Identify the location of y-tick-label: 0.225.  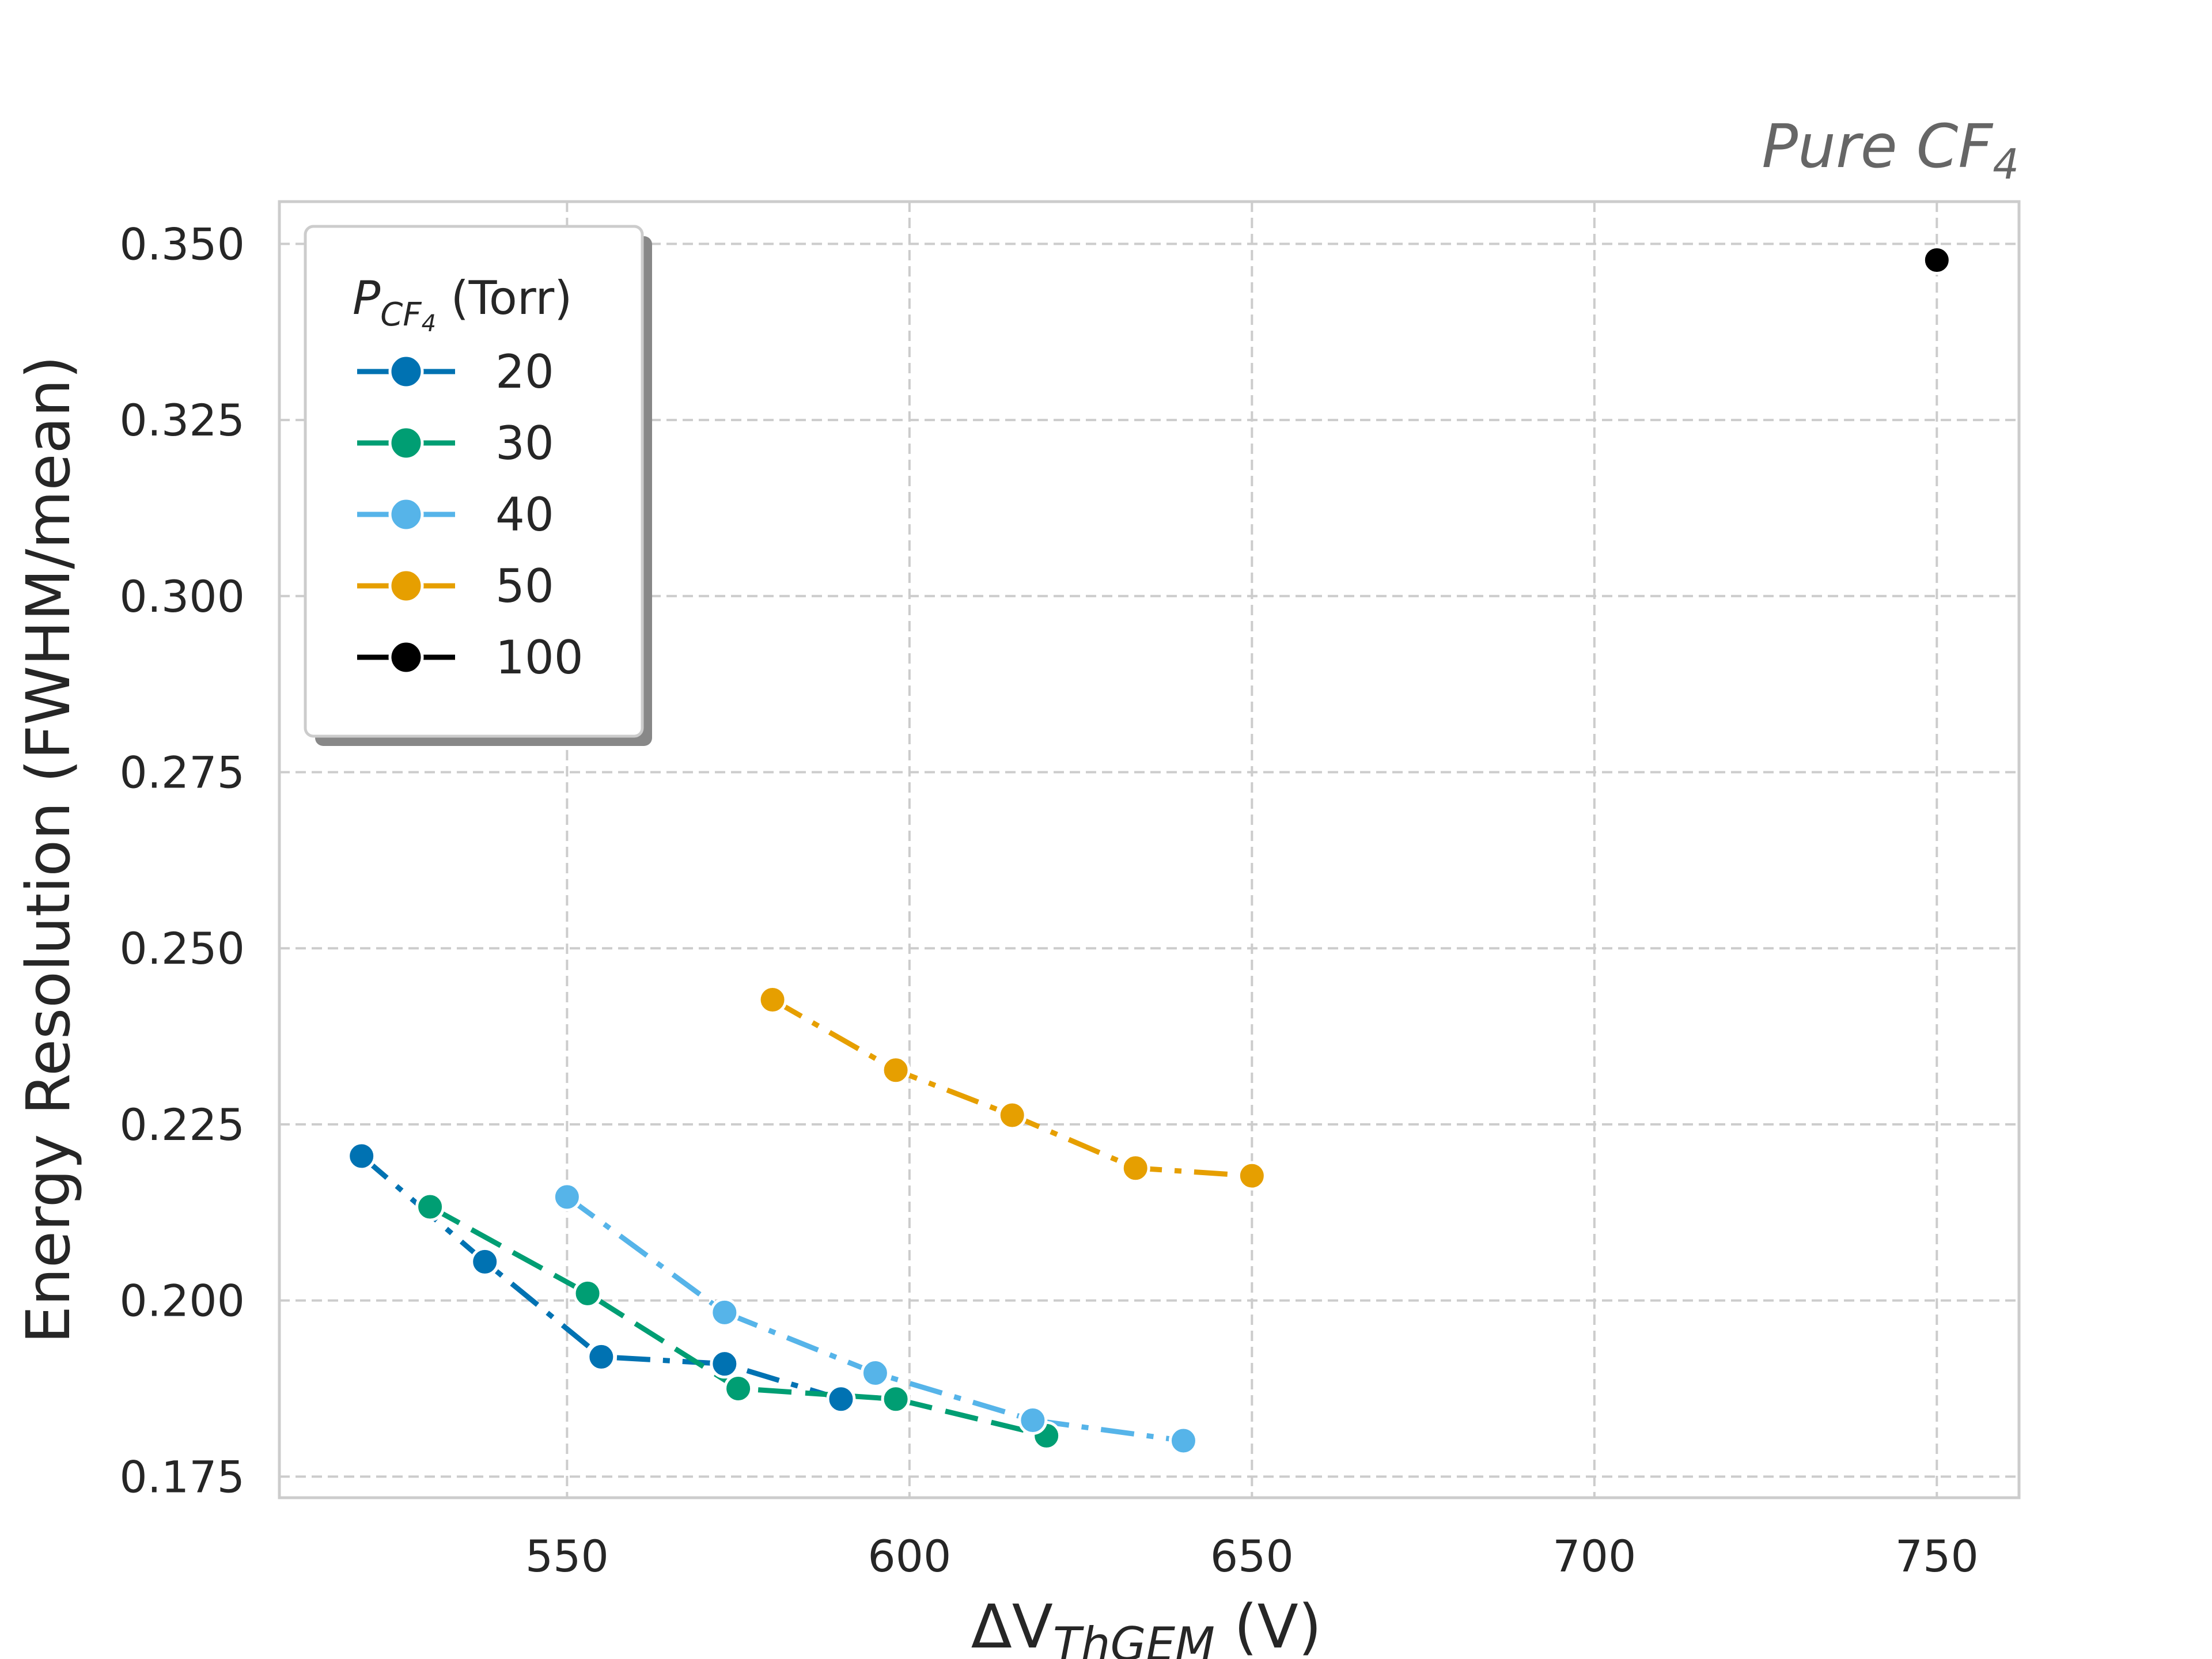
(182, 1124).